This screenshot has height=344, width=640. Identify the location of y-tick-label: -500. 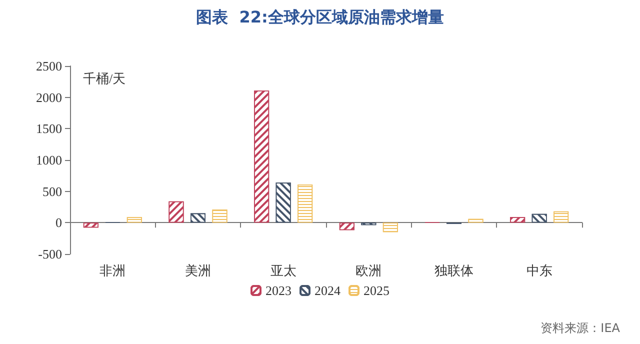
(50, 254).